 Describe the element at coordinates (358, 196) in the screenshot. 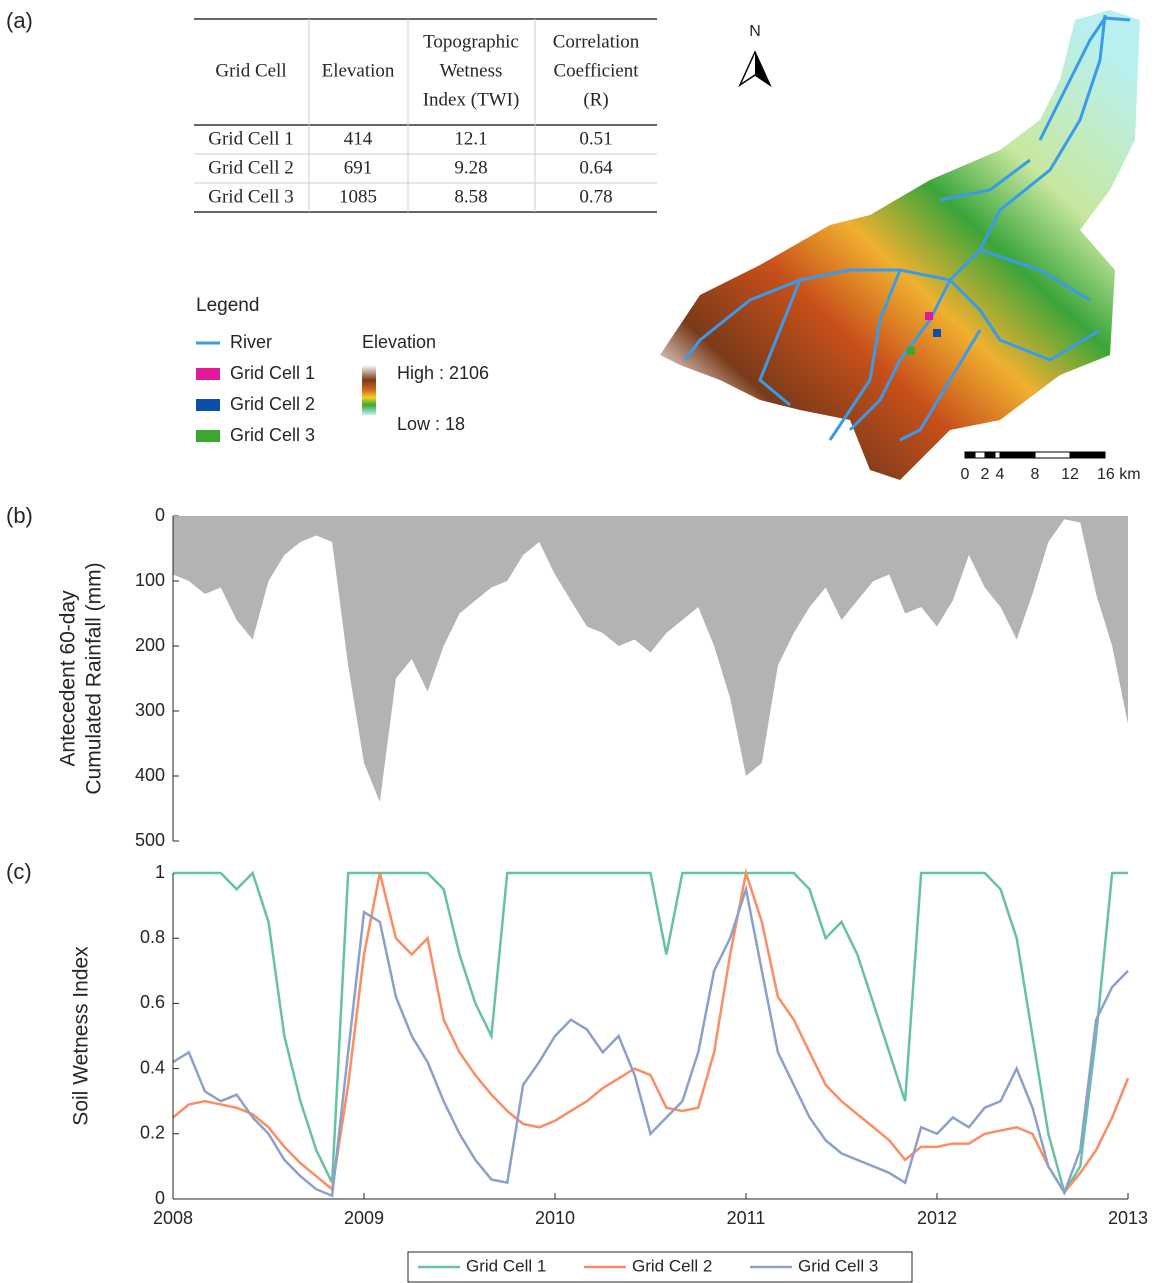

I see `table-cell: 1085` at that location.